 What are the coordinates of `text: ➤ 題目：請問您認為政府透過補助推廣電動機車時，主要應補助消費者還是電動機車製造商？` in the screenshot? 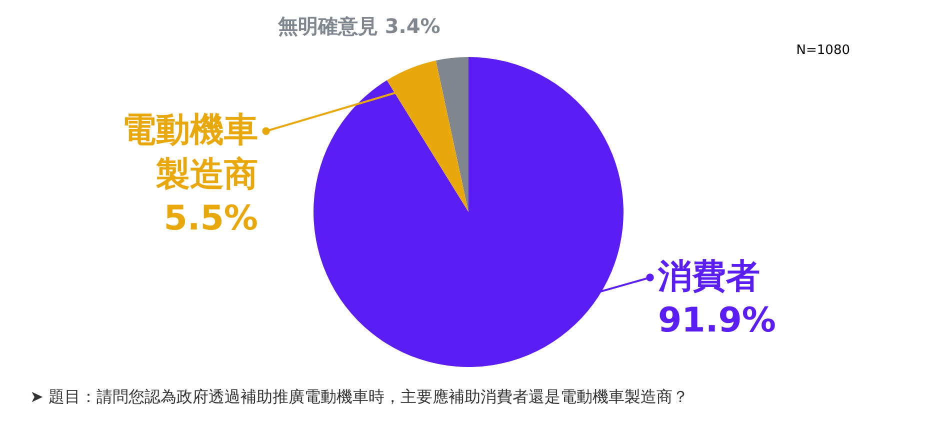 It's located at (359, 396).